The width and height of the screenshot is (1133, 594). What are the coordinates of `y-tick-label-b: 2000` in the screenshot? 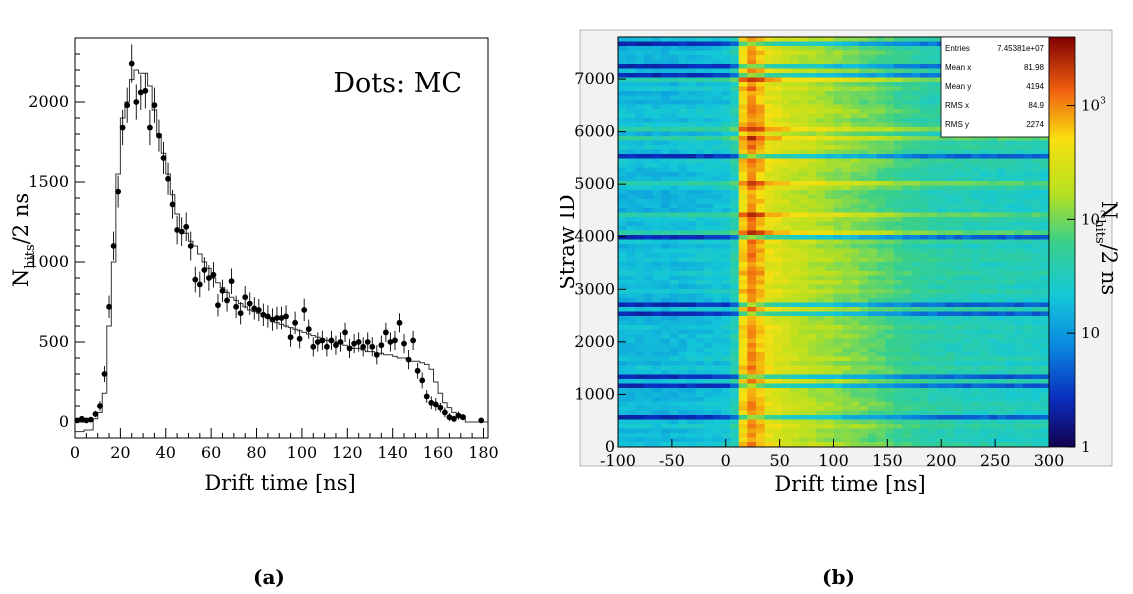 It's located at (594, 341).